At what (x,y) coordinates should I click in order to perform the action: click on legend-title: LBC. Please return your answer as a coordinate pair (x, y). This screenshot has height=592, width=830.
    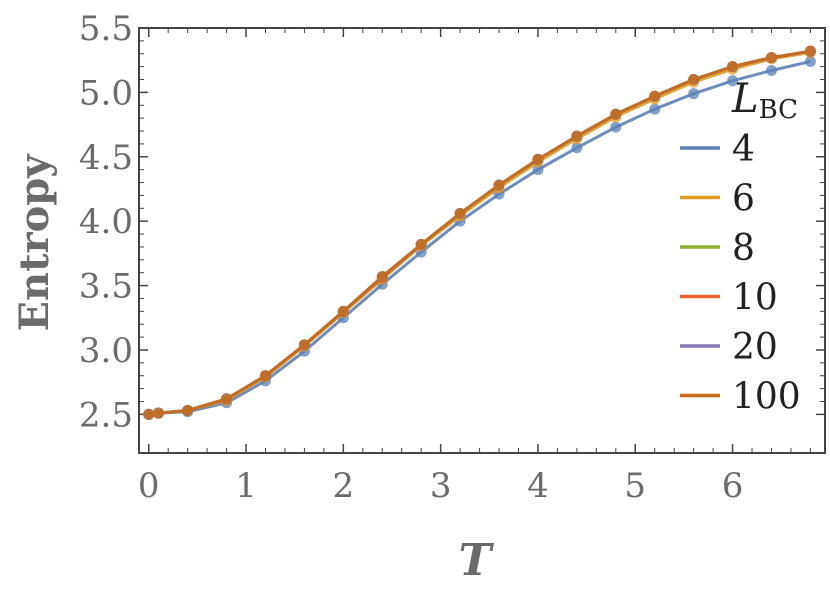
    Looking at the image, I should click on (764, 100).